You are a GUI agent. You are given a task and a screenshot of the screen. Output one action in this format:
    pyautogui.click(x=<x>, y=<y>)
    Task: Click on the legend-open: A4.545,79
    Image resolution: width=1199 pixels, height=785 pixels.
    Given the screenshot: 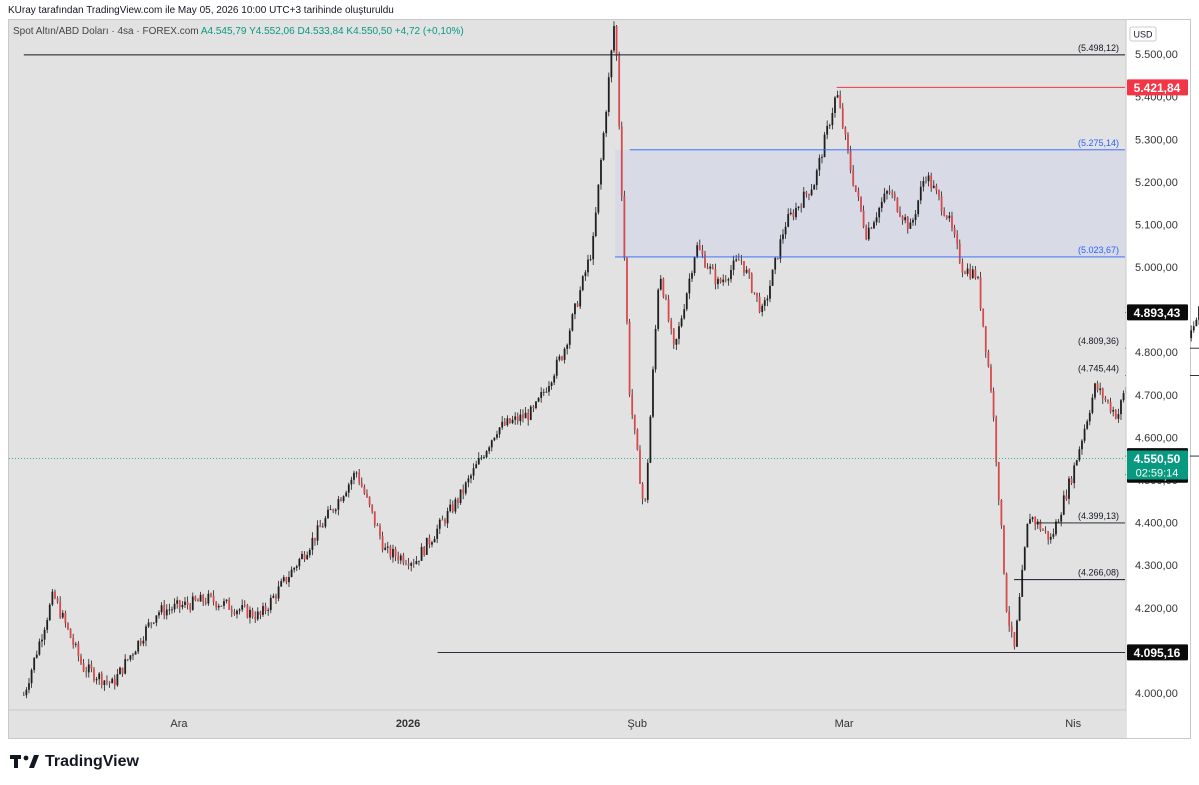 What is the action you would take?
    pyautogui.click(x=223, y=31)
    